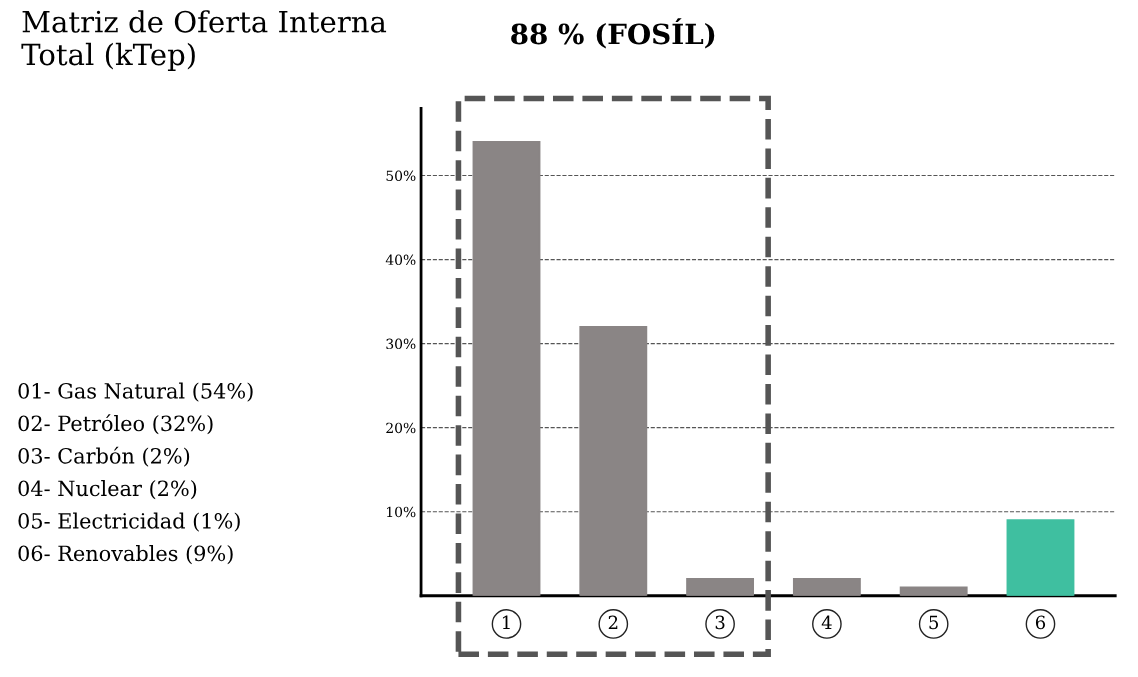 The height and width of the screenshot is (677, 1138). Describe the element at coordinates (613, 622) in the screenshot. I see `x-tick-label: 2` at that location.